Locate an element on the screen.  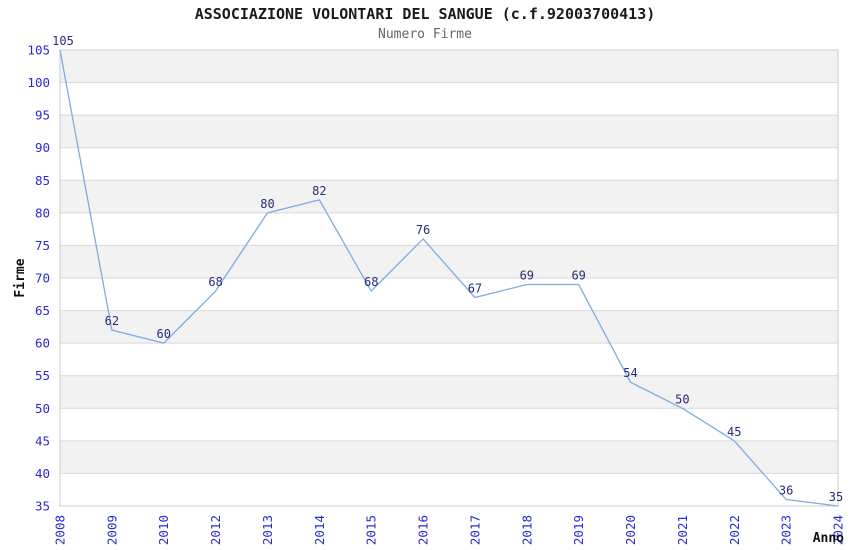
x-axis-title: Anno is located at coordinates (828, 538).